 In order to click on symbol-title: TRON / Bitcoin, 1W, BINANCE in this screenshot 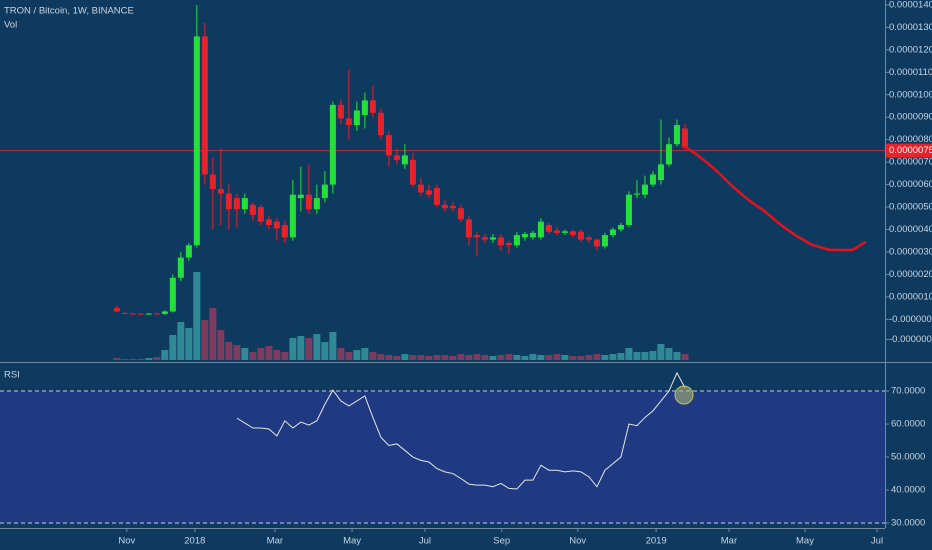, I will do `click(69, 11)`.